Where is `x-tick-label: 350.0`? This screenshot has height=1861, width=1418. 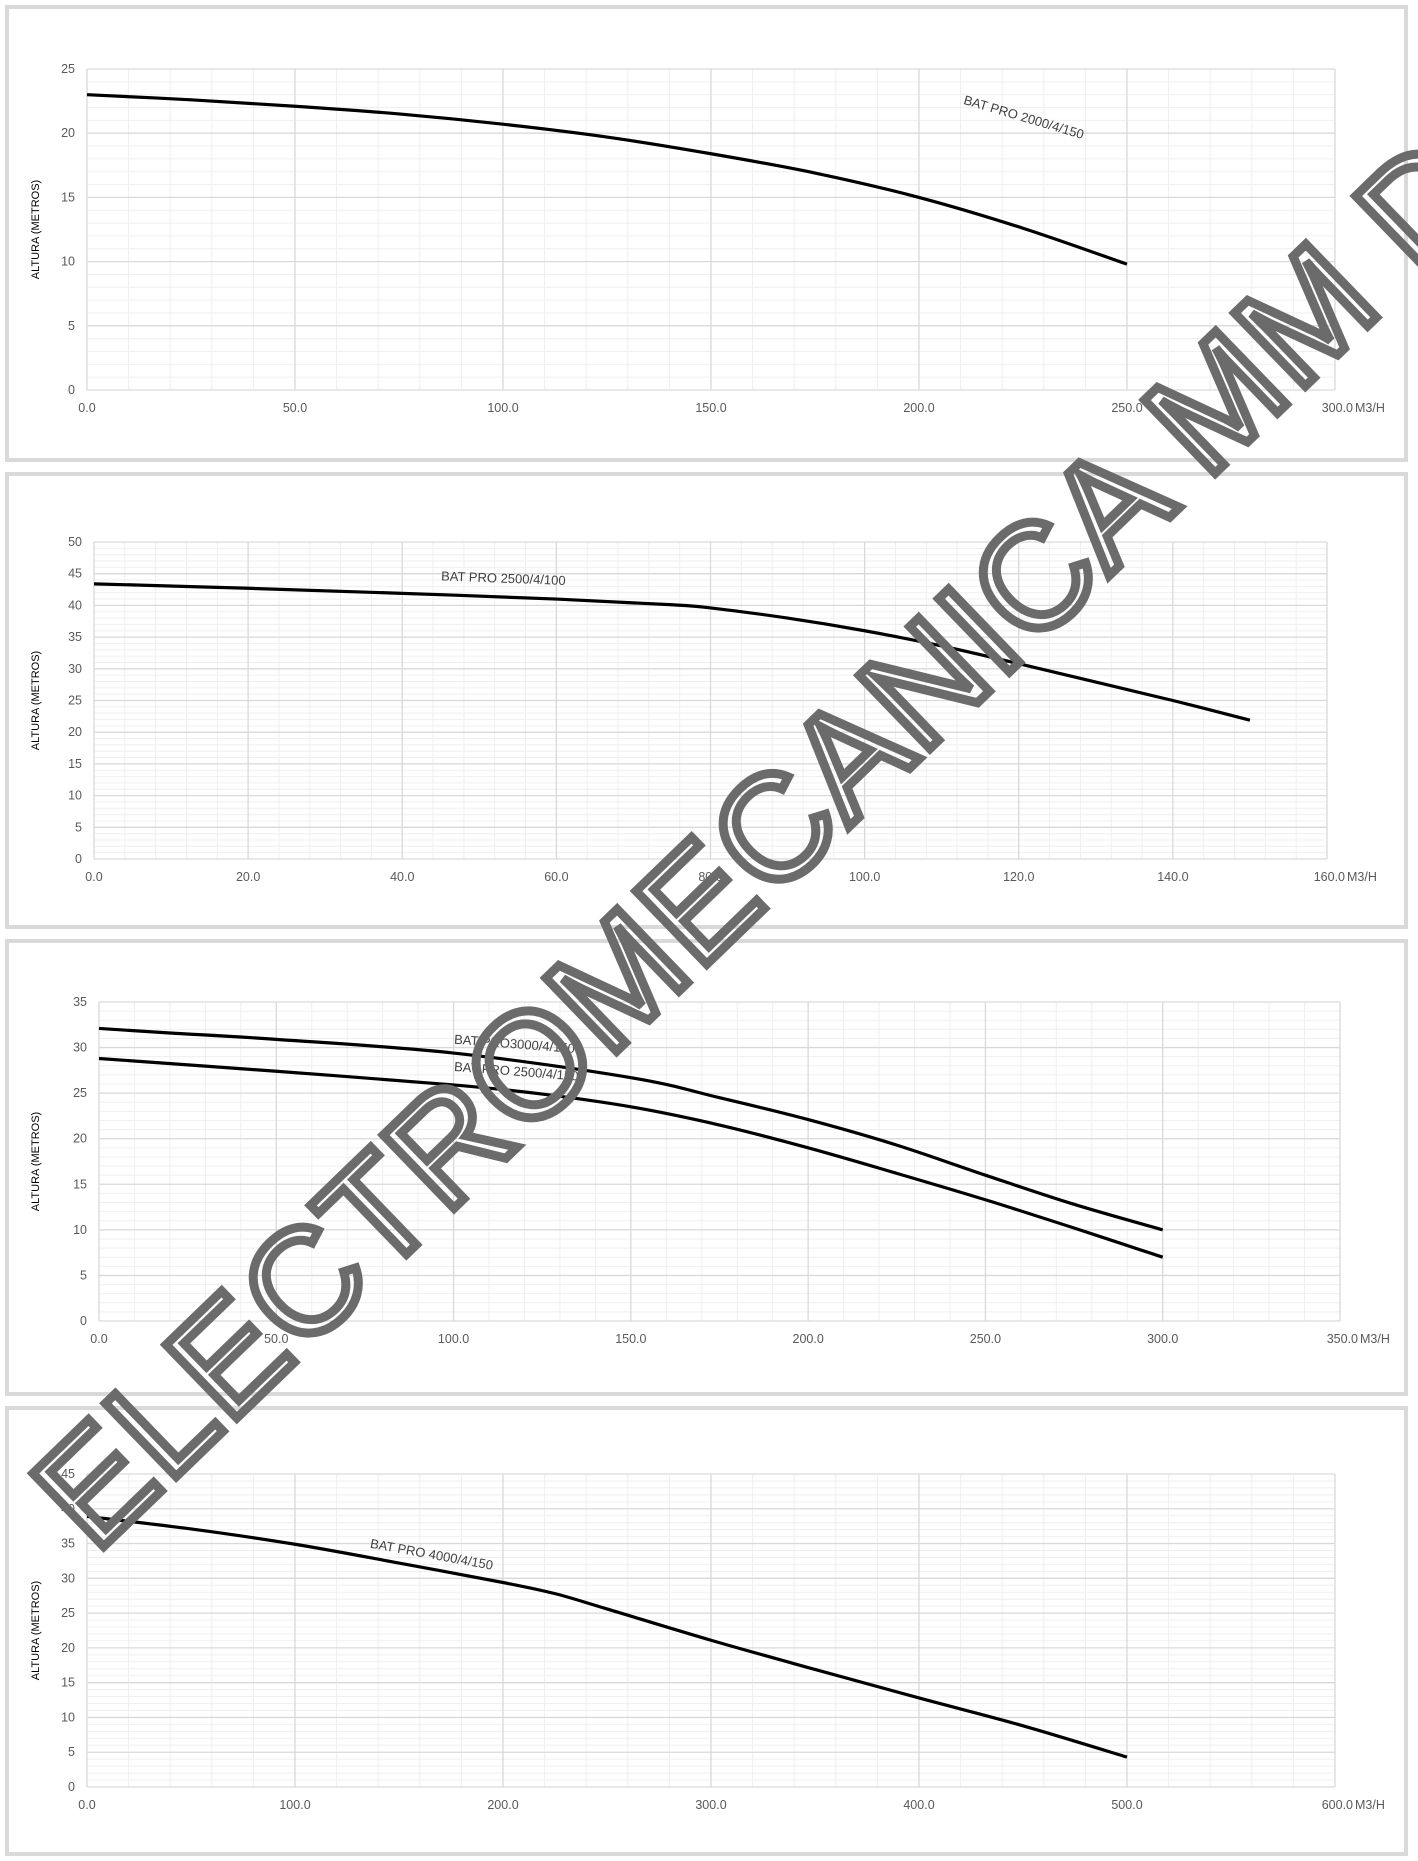
x-tick-label: 350.0 is located at coordinates (1342, 1339).